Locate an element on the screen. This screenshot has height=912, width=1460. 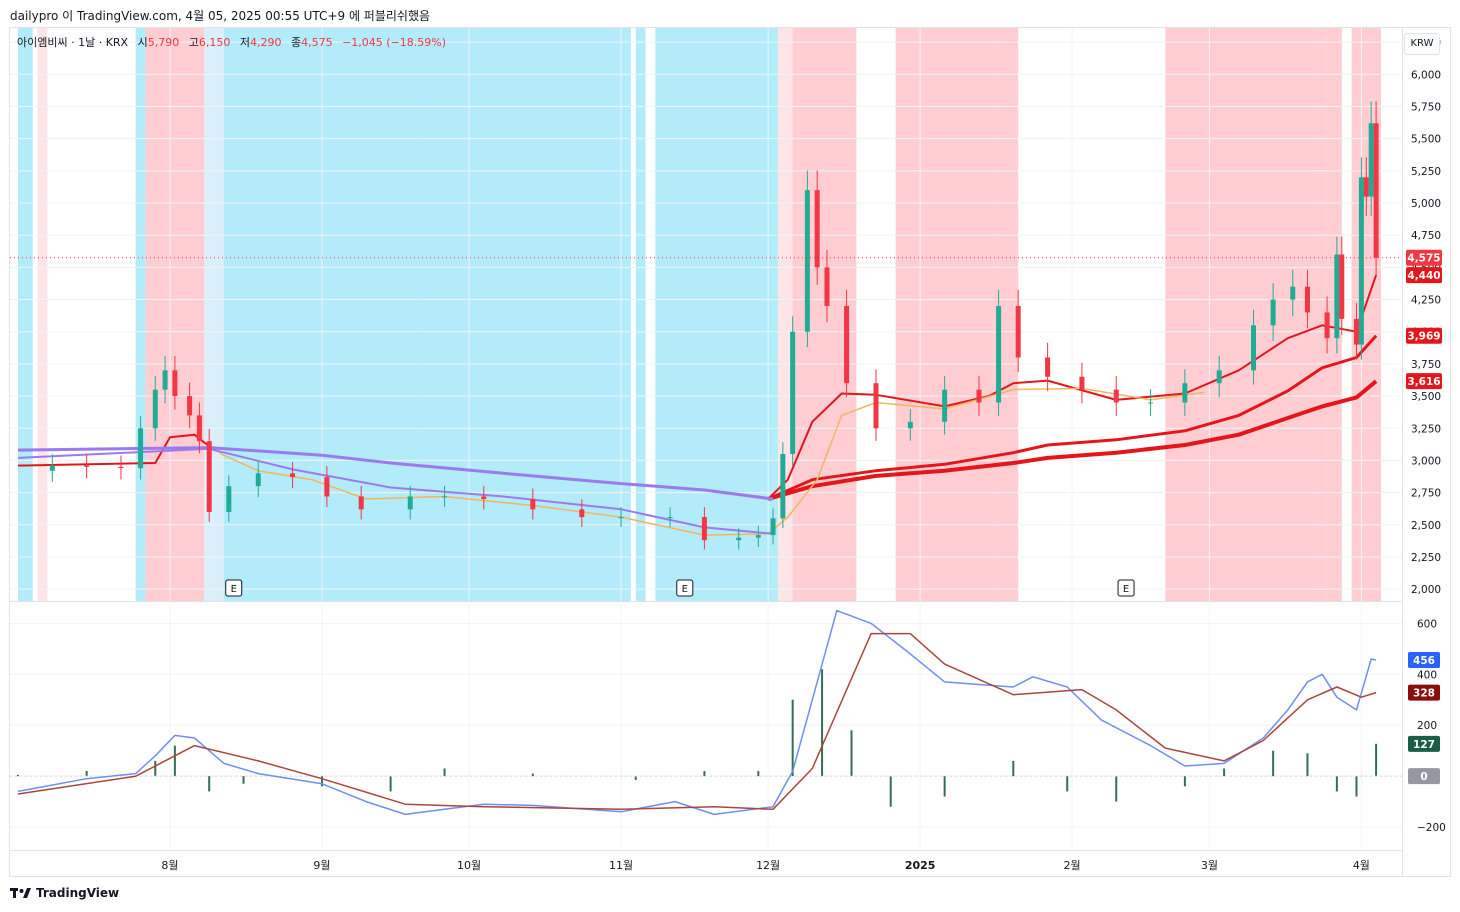
legend-low: 4,290 is located at coordinates (265, 42).